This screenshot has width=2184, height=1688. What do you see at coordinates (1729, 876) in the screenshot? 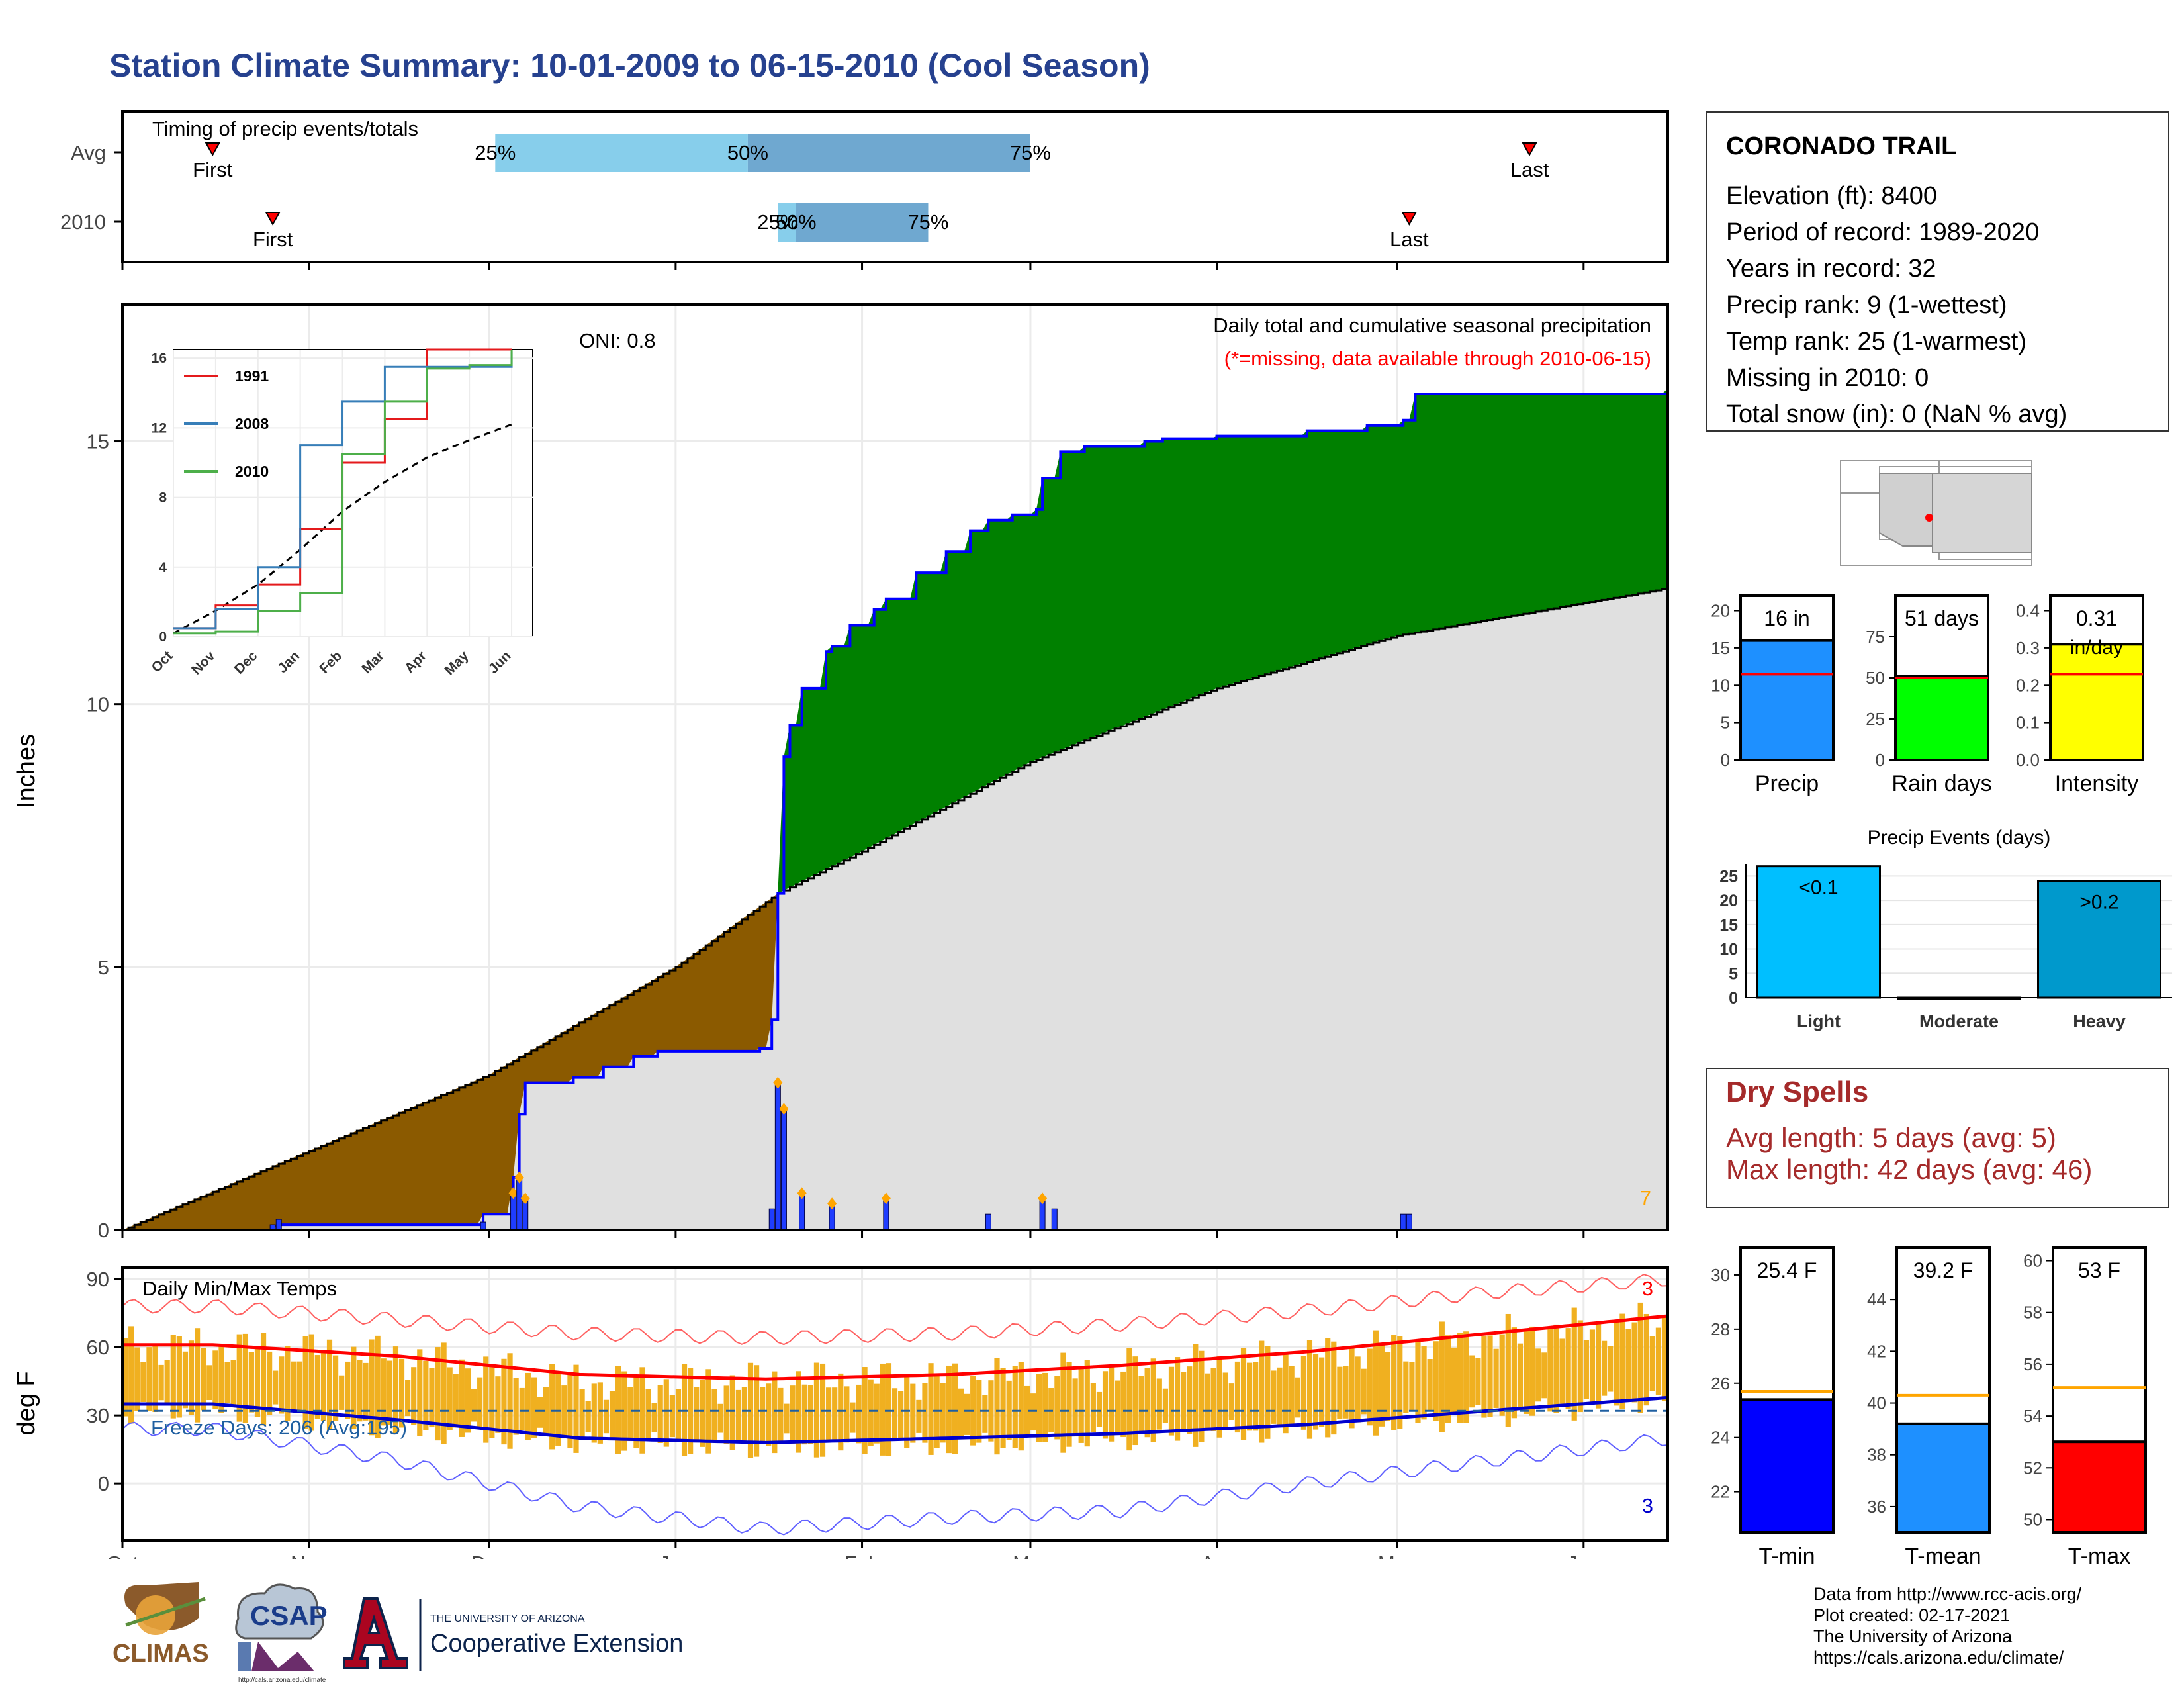
I see `events-ytick-label: 25` at bounding box center [1729, 876].